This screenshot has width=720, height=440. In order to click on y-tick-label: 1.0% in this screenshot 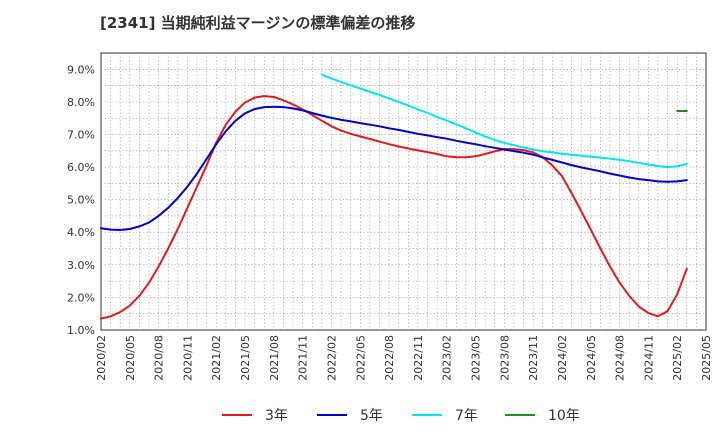, I will do `click(81, 330)`.